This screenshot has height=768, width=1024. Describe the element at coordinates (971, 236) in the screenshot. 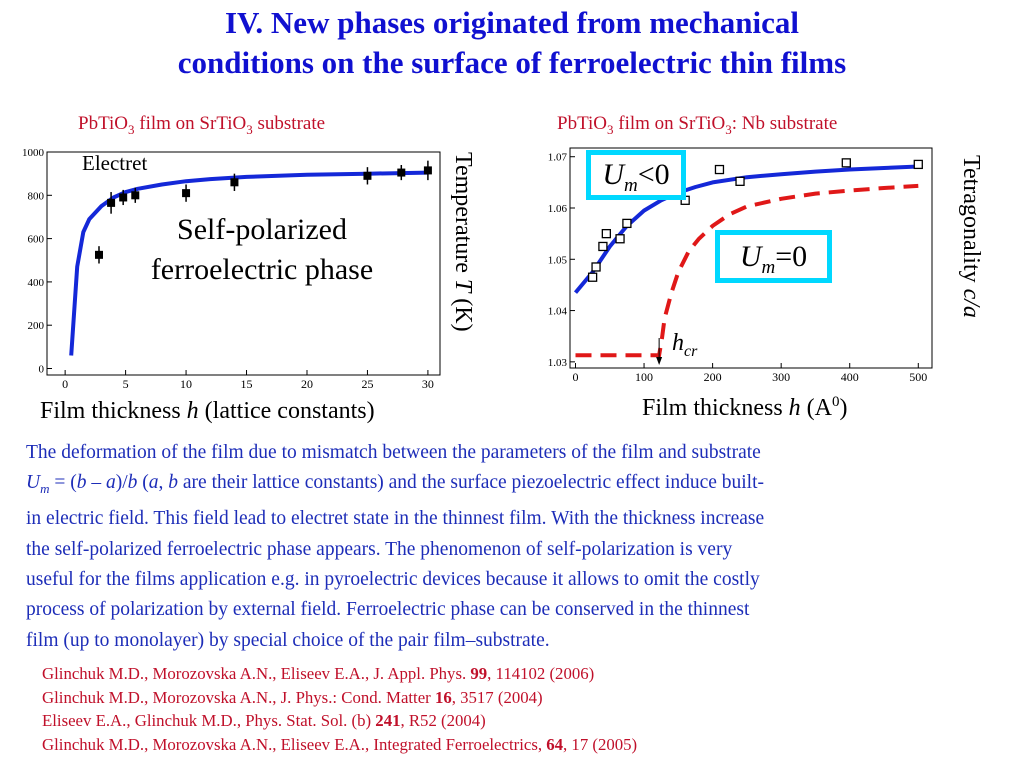

I see `right-ylabel: Tetragonality c/a` at that location.